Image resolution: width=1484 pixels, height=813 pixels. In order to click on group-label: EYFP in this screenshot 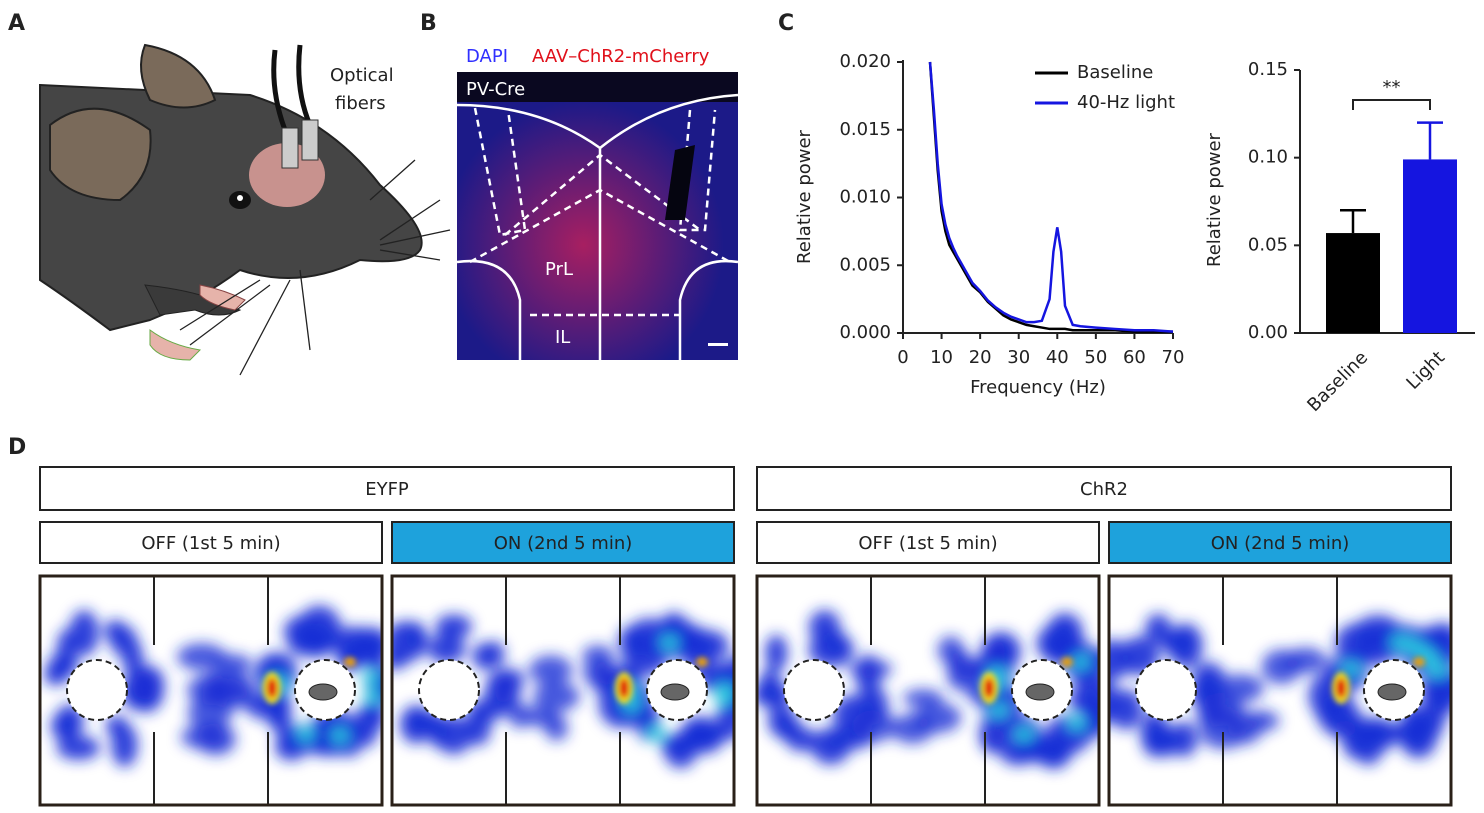, I will do `click(387, 489)`.